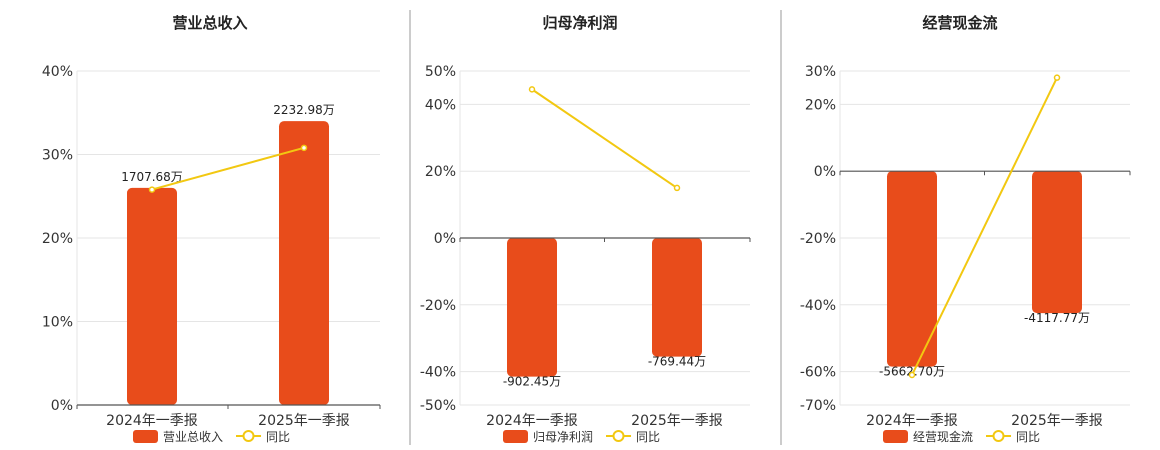 Image resolution: width=1160 pixels, height=450 pixels. What do you see at coordinates (677, 362) in the screenshot?
I see `bar-data-label: -769.44万` at bounding box center [677, 362].